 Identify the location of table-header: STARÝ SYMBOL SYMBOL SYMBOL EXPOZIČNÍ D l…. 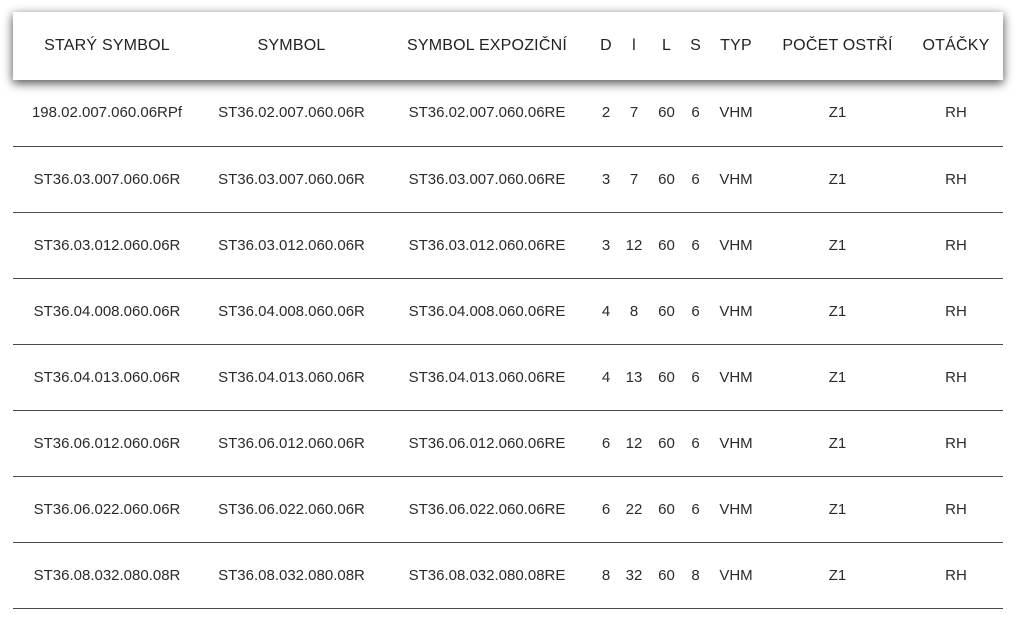
(508, 46).